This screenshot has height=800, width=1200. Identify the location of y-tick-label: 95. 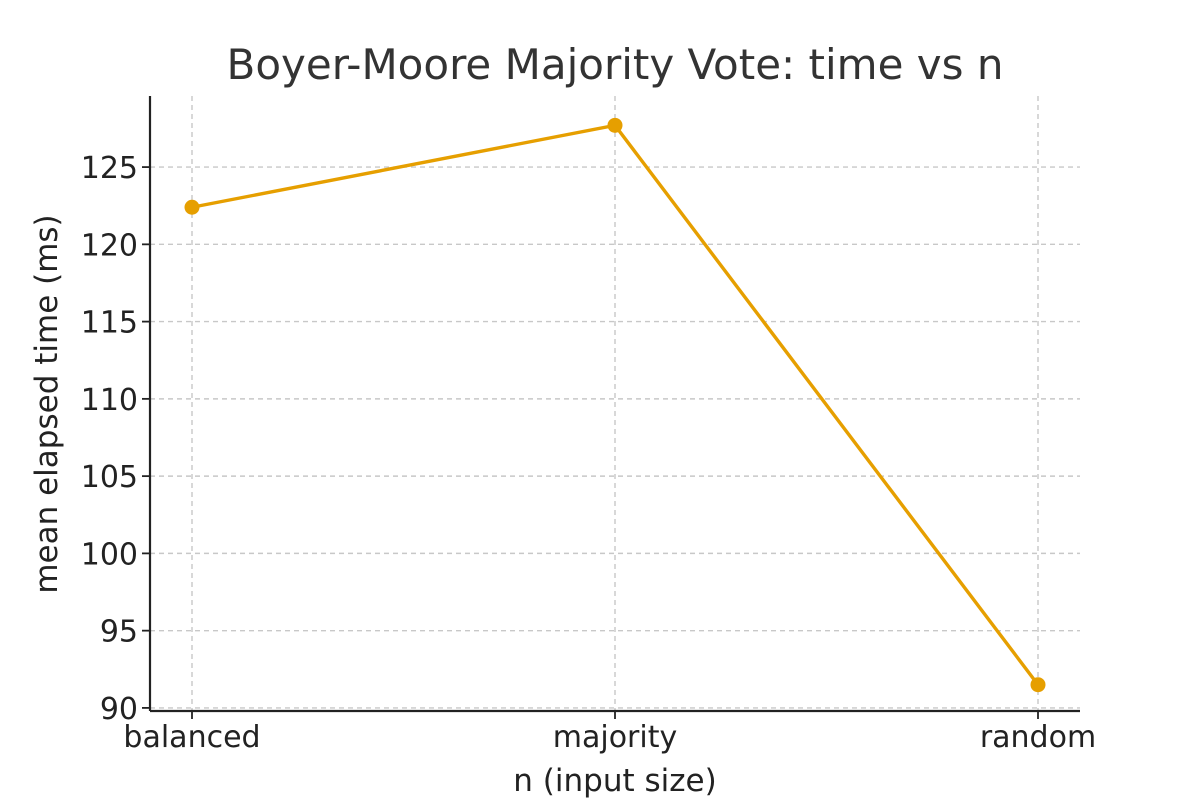
(119, 632).